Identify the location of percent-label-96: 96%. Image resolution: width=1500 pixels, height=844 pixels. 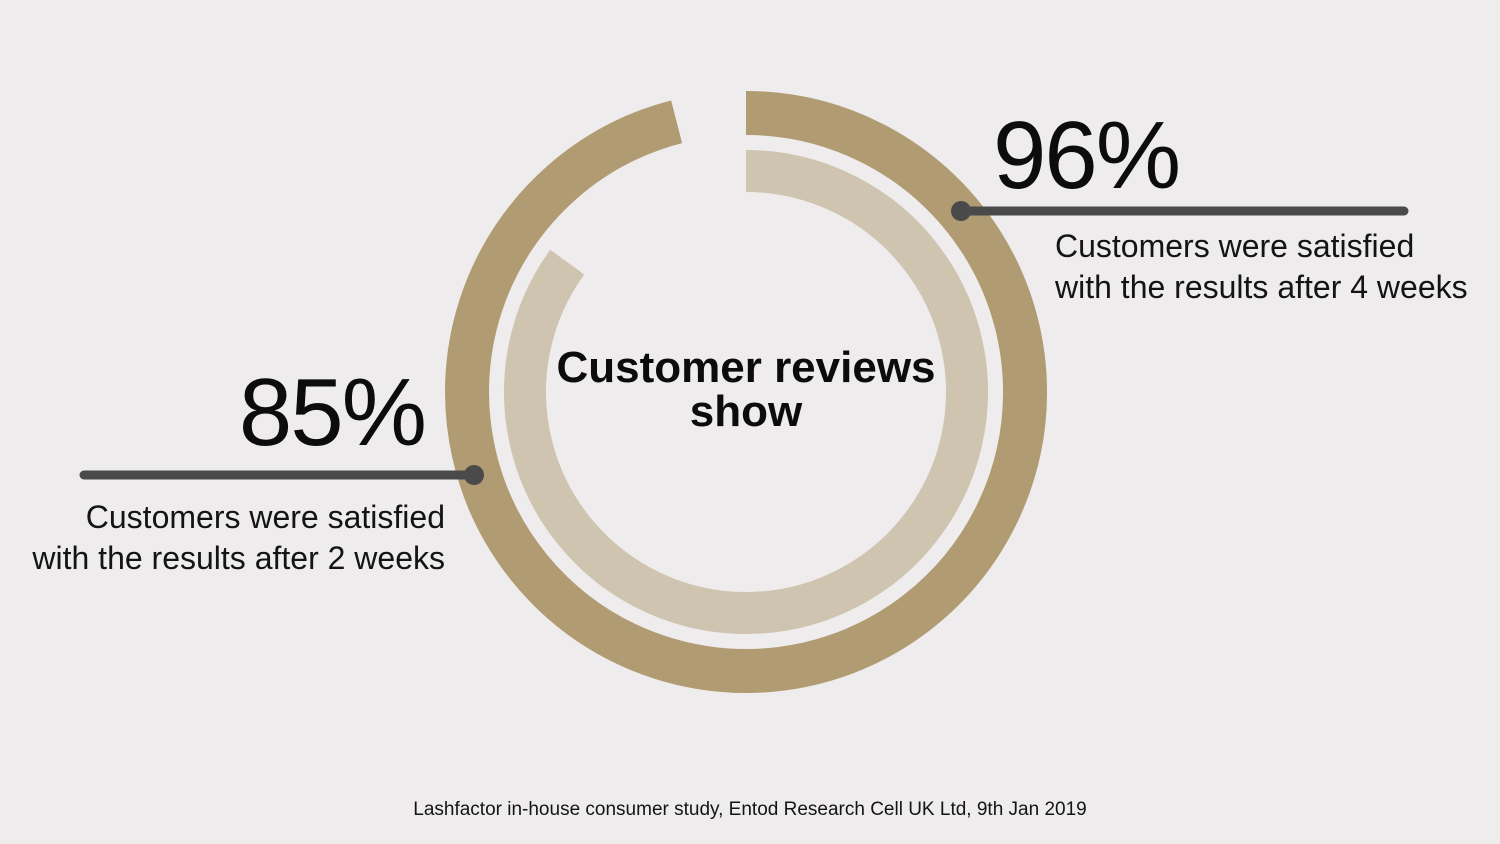
(1087, 155).